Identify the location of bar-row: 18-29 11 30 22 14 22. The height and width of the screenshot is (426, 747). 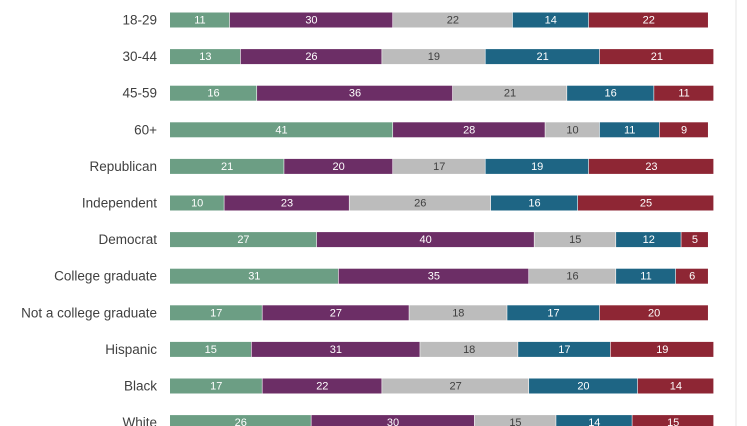
(415, 20).